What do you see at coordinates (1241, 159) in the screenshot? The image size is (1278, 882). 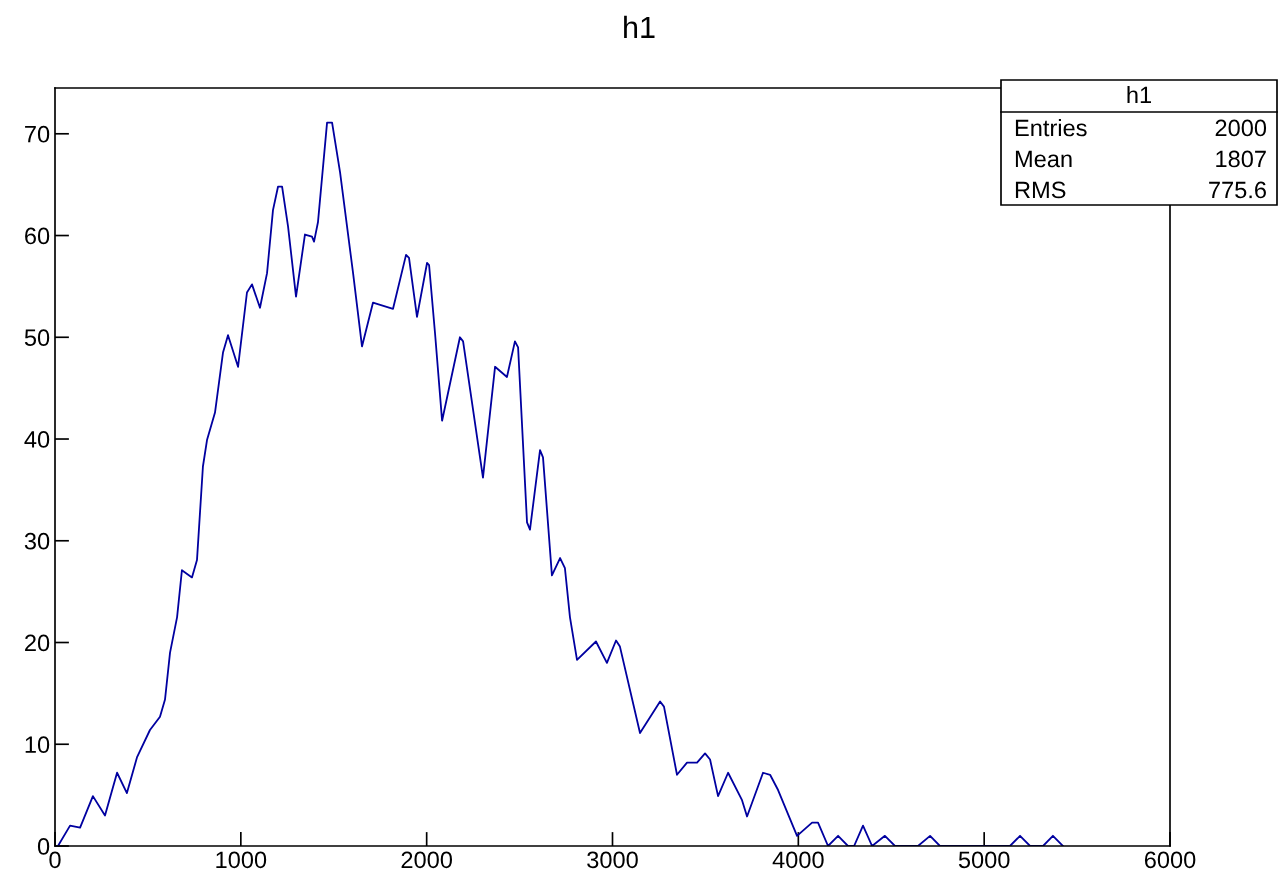 I see `text: 1807` at bounding box center [1241, 159].